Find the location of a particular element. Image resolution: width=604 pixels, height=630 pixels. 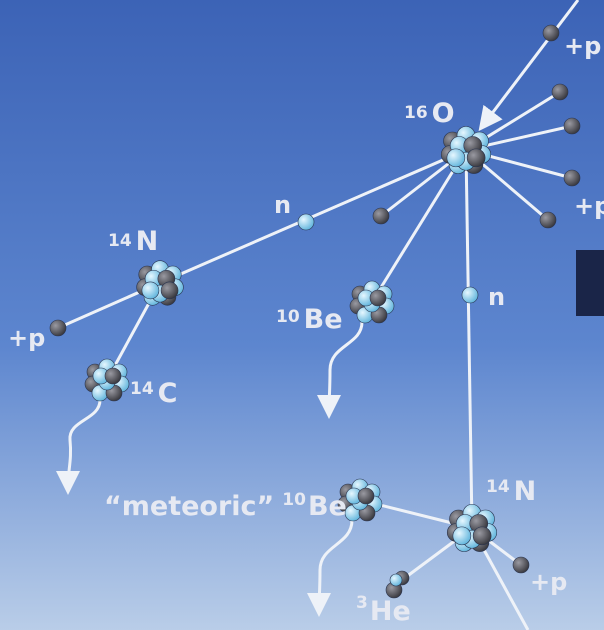

nucleus-label: 16 O is located at coordinates (429, 113).